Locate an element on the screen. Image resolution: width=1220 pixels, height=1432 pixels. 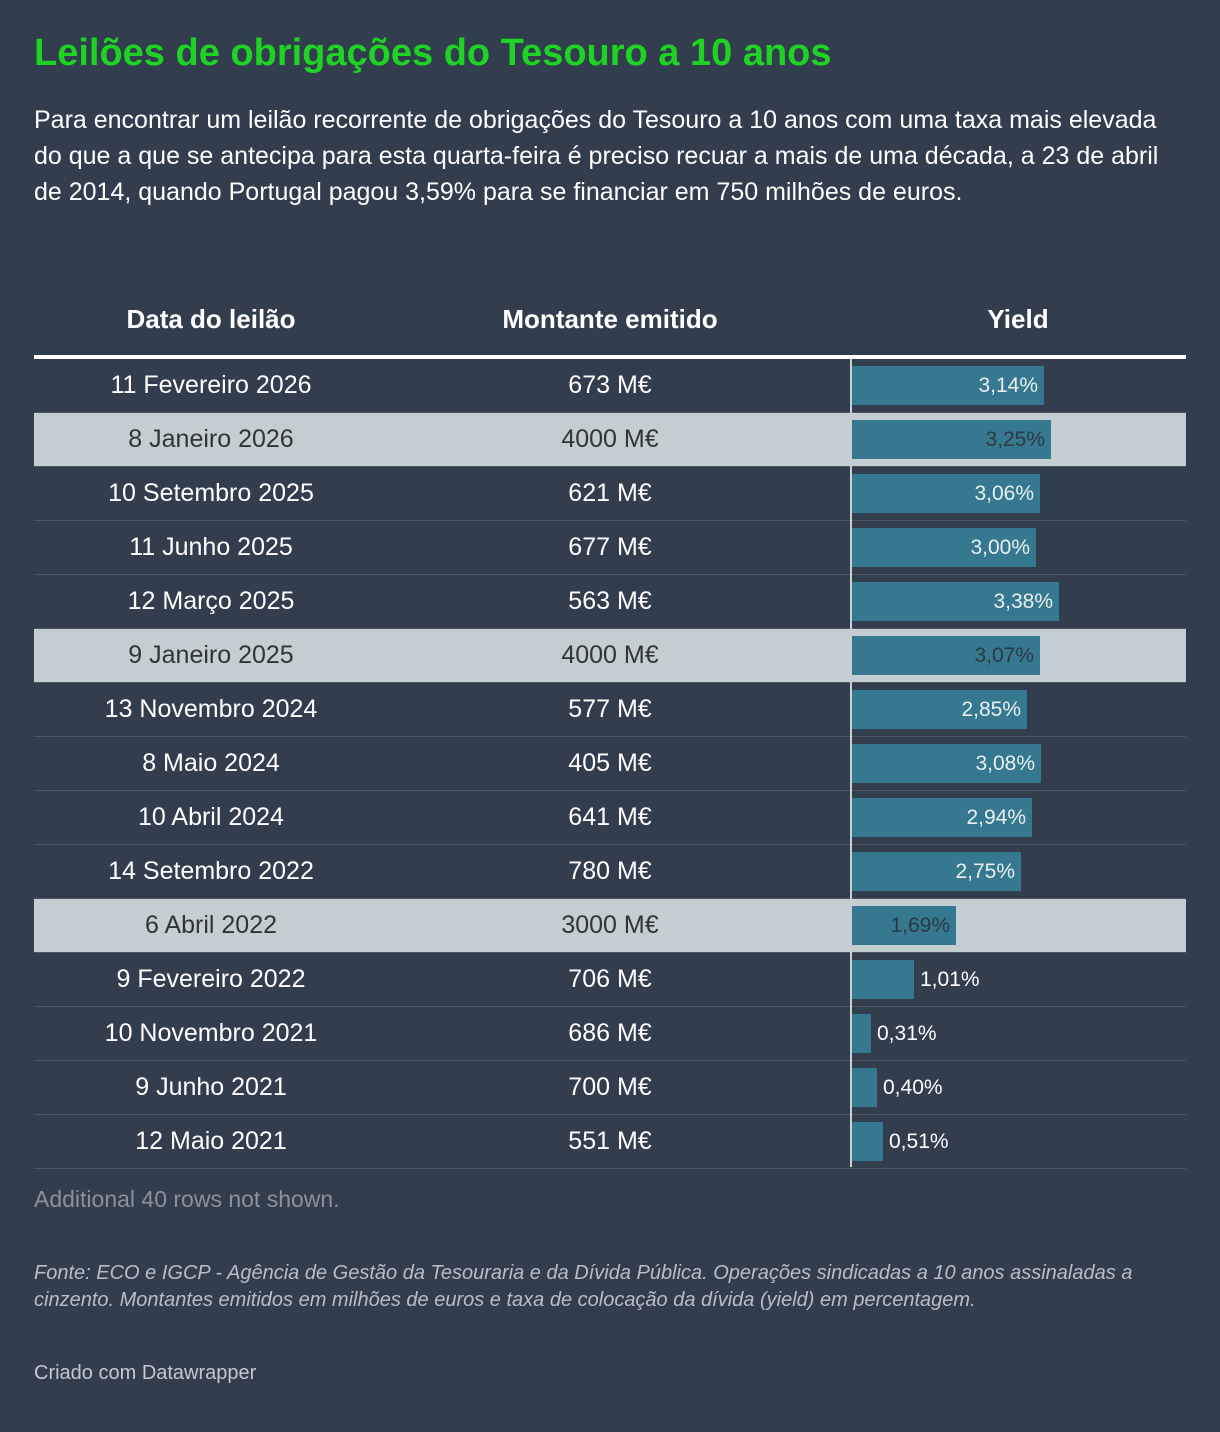
cell-date: 8 Maio 2024 is located at coordinates (211, 763).